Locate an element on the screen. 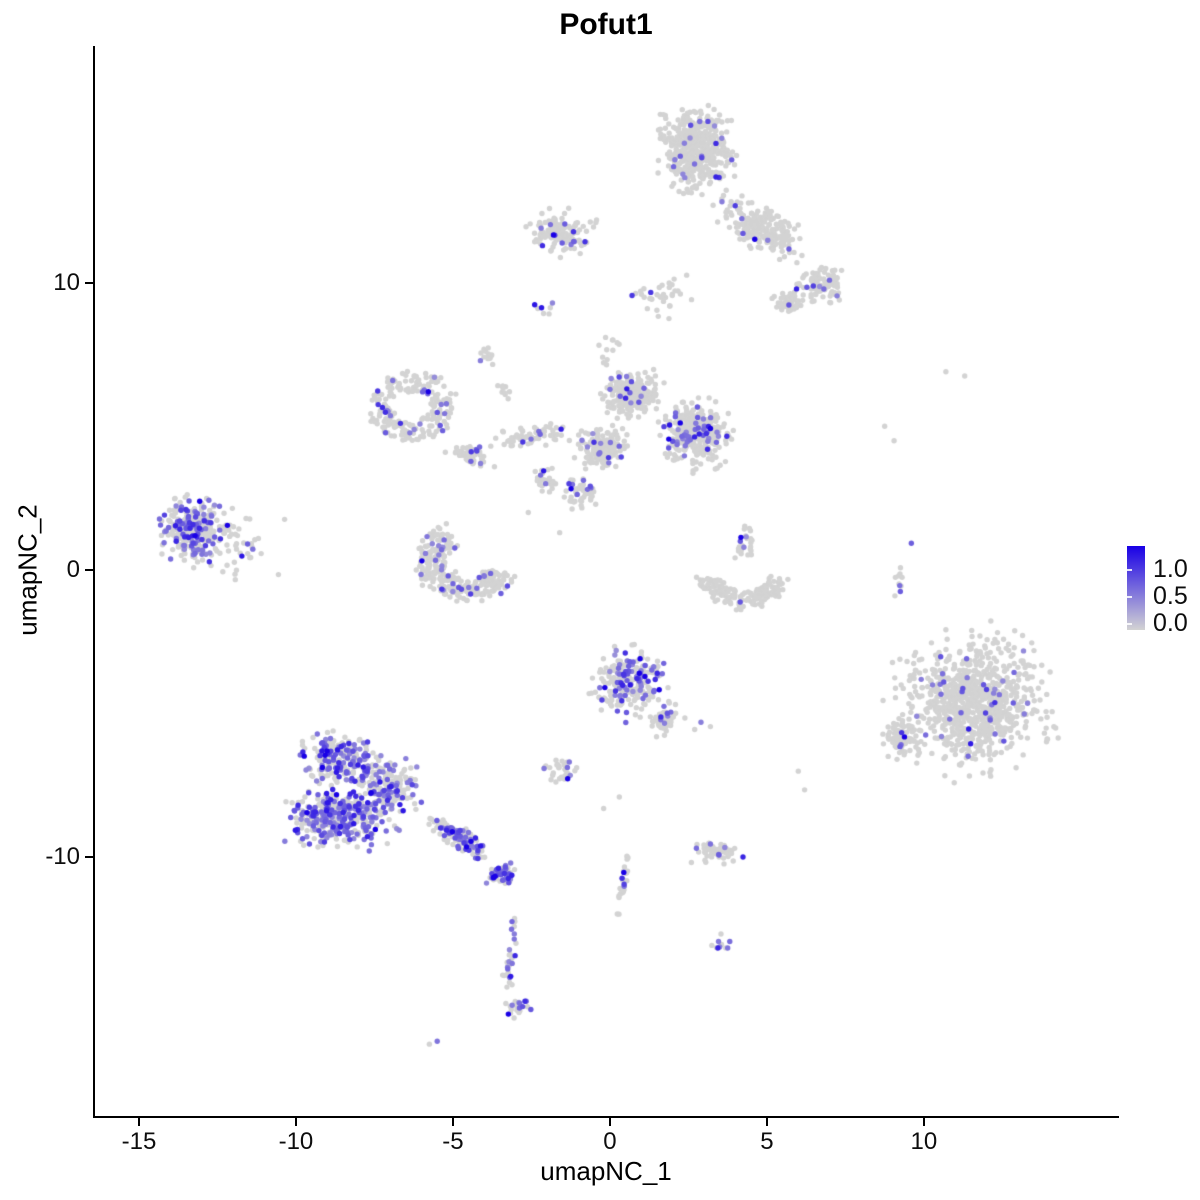  x-axis-title: umapNC_1 is located at coordinates (606, 1171).